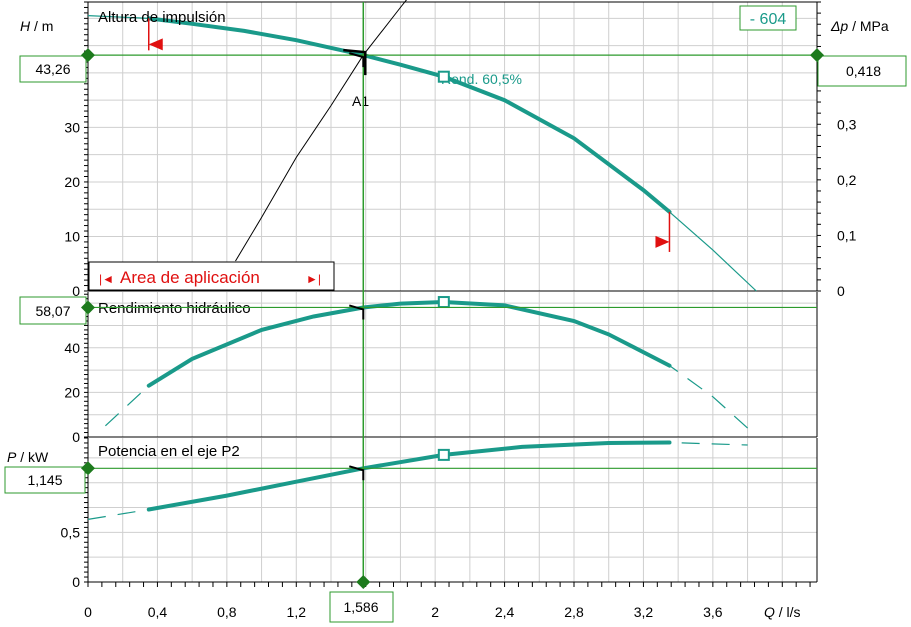 This screenshot has height=627, width=911. What do you see at coordinates (158, 612) in the screenshot?
I see `x-tick-label: 0,4` at bounding box center [158, 612].